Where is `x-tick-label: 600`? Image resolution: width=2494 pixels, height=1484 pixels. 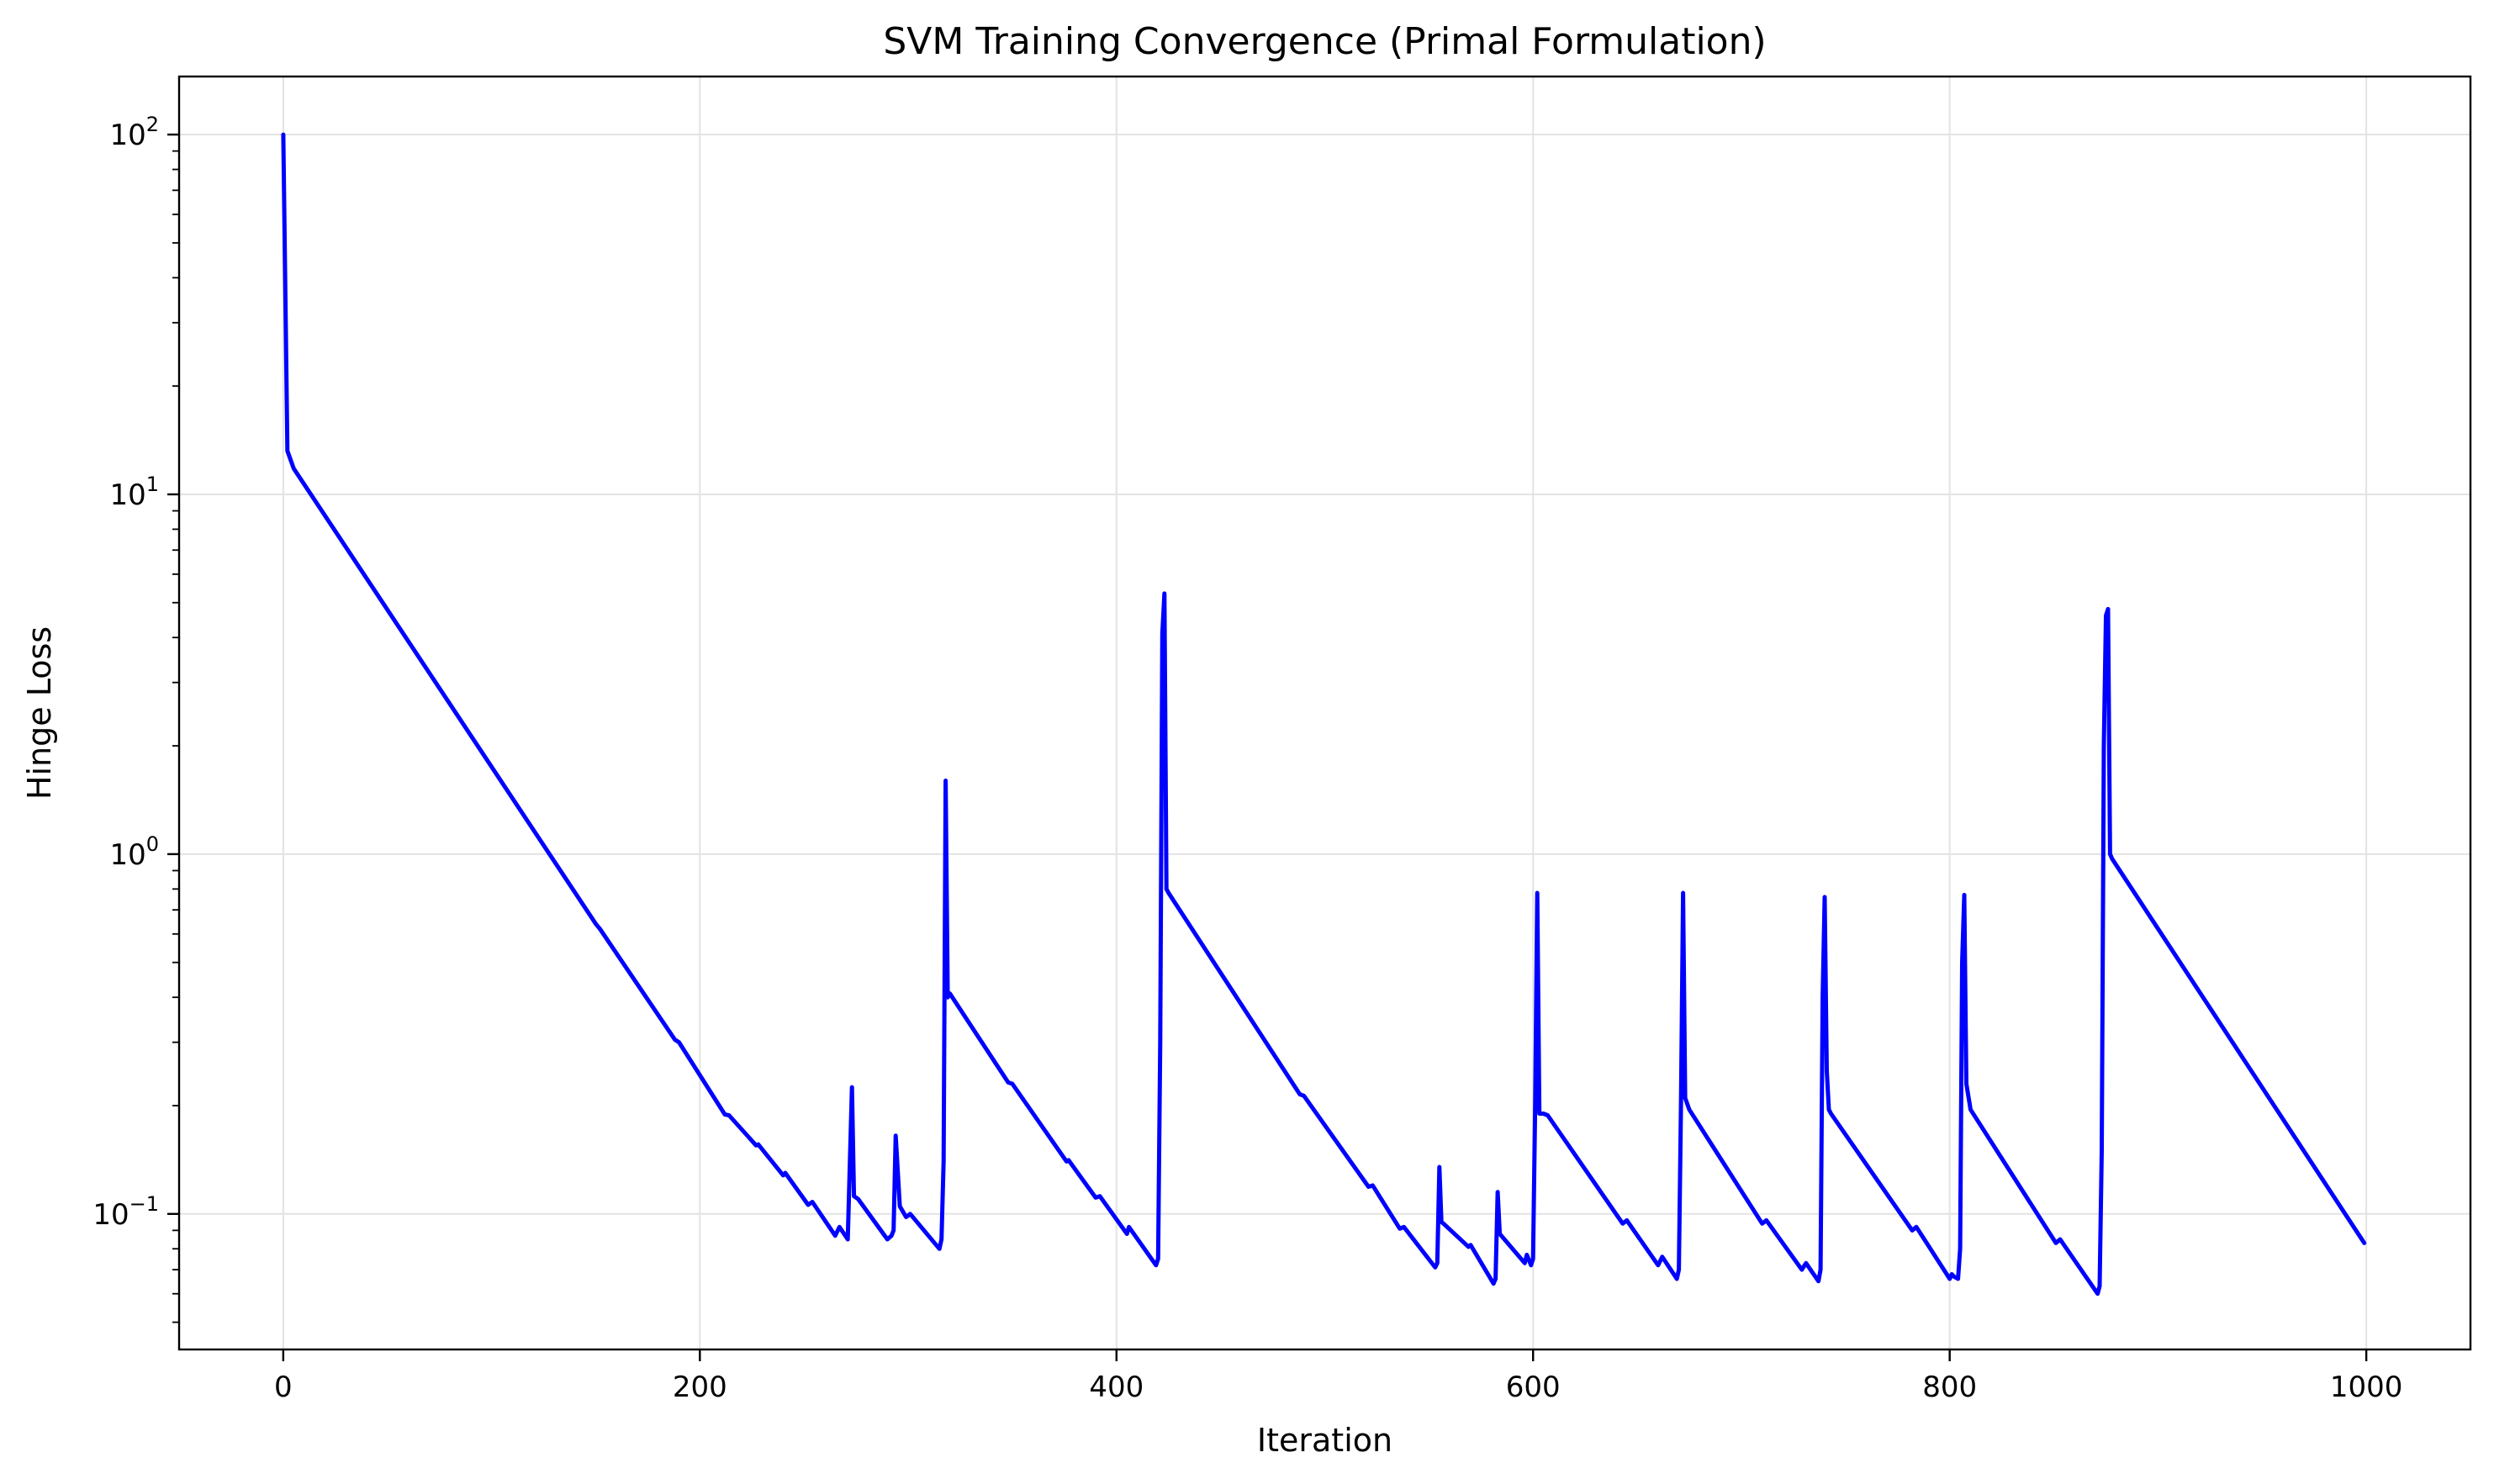 x-tick-label: 600 is located at coordinates (1534, 1387).